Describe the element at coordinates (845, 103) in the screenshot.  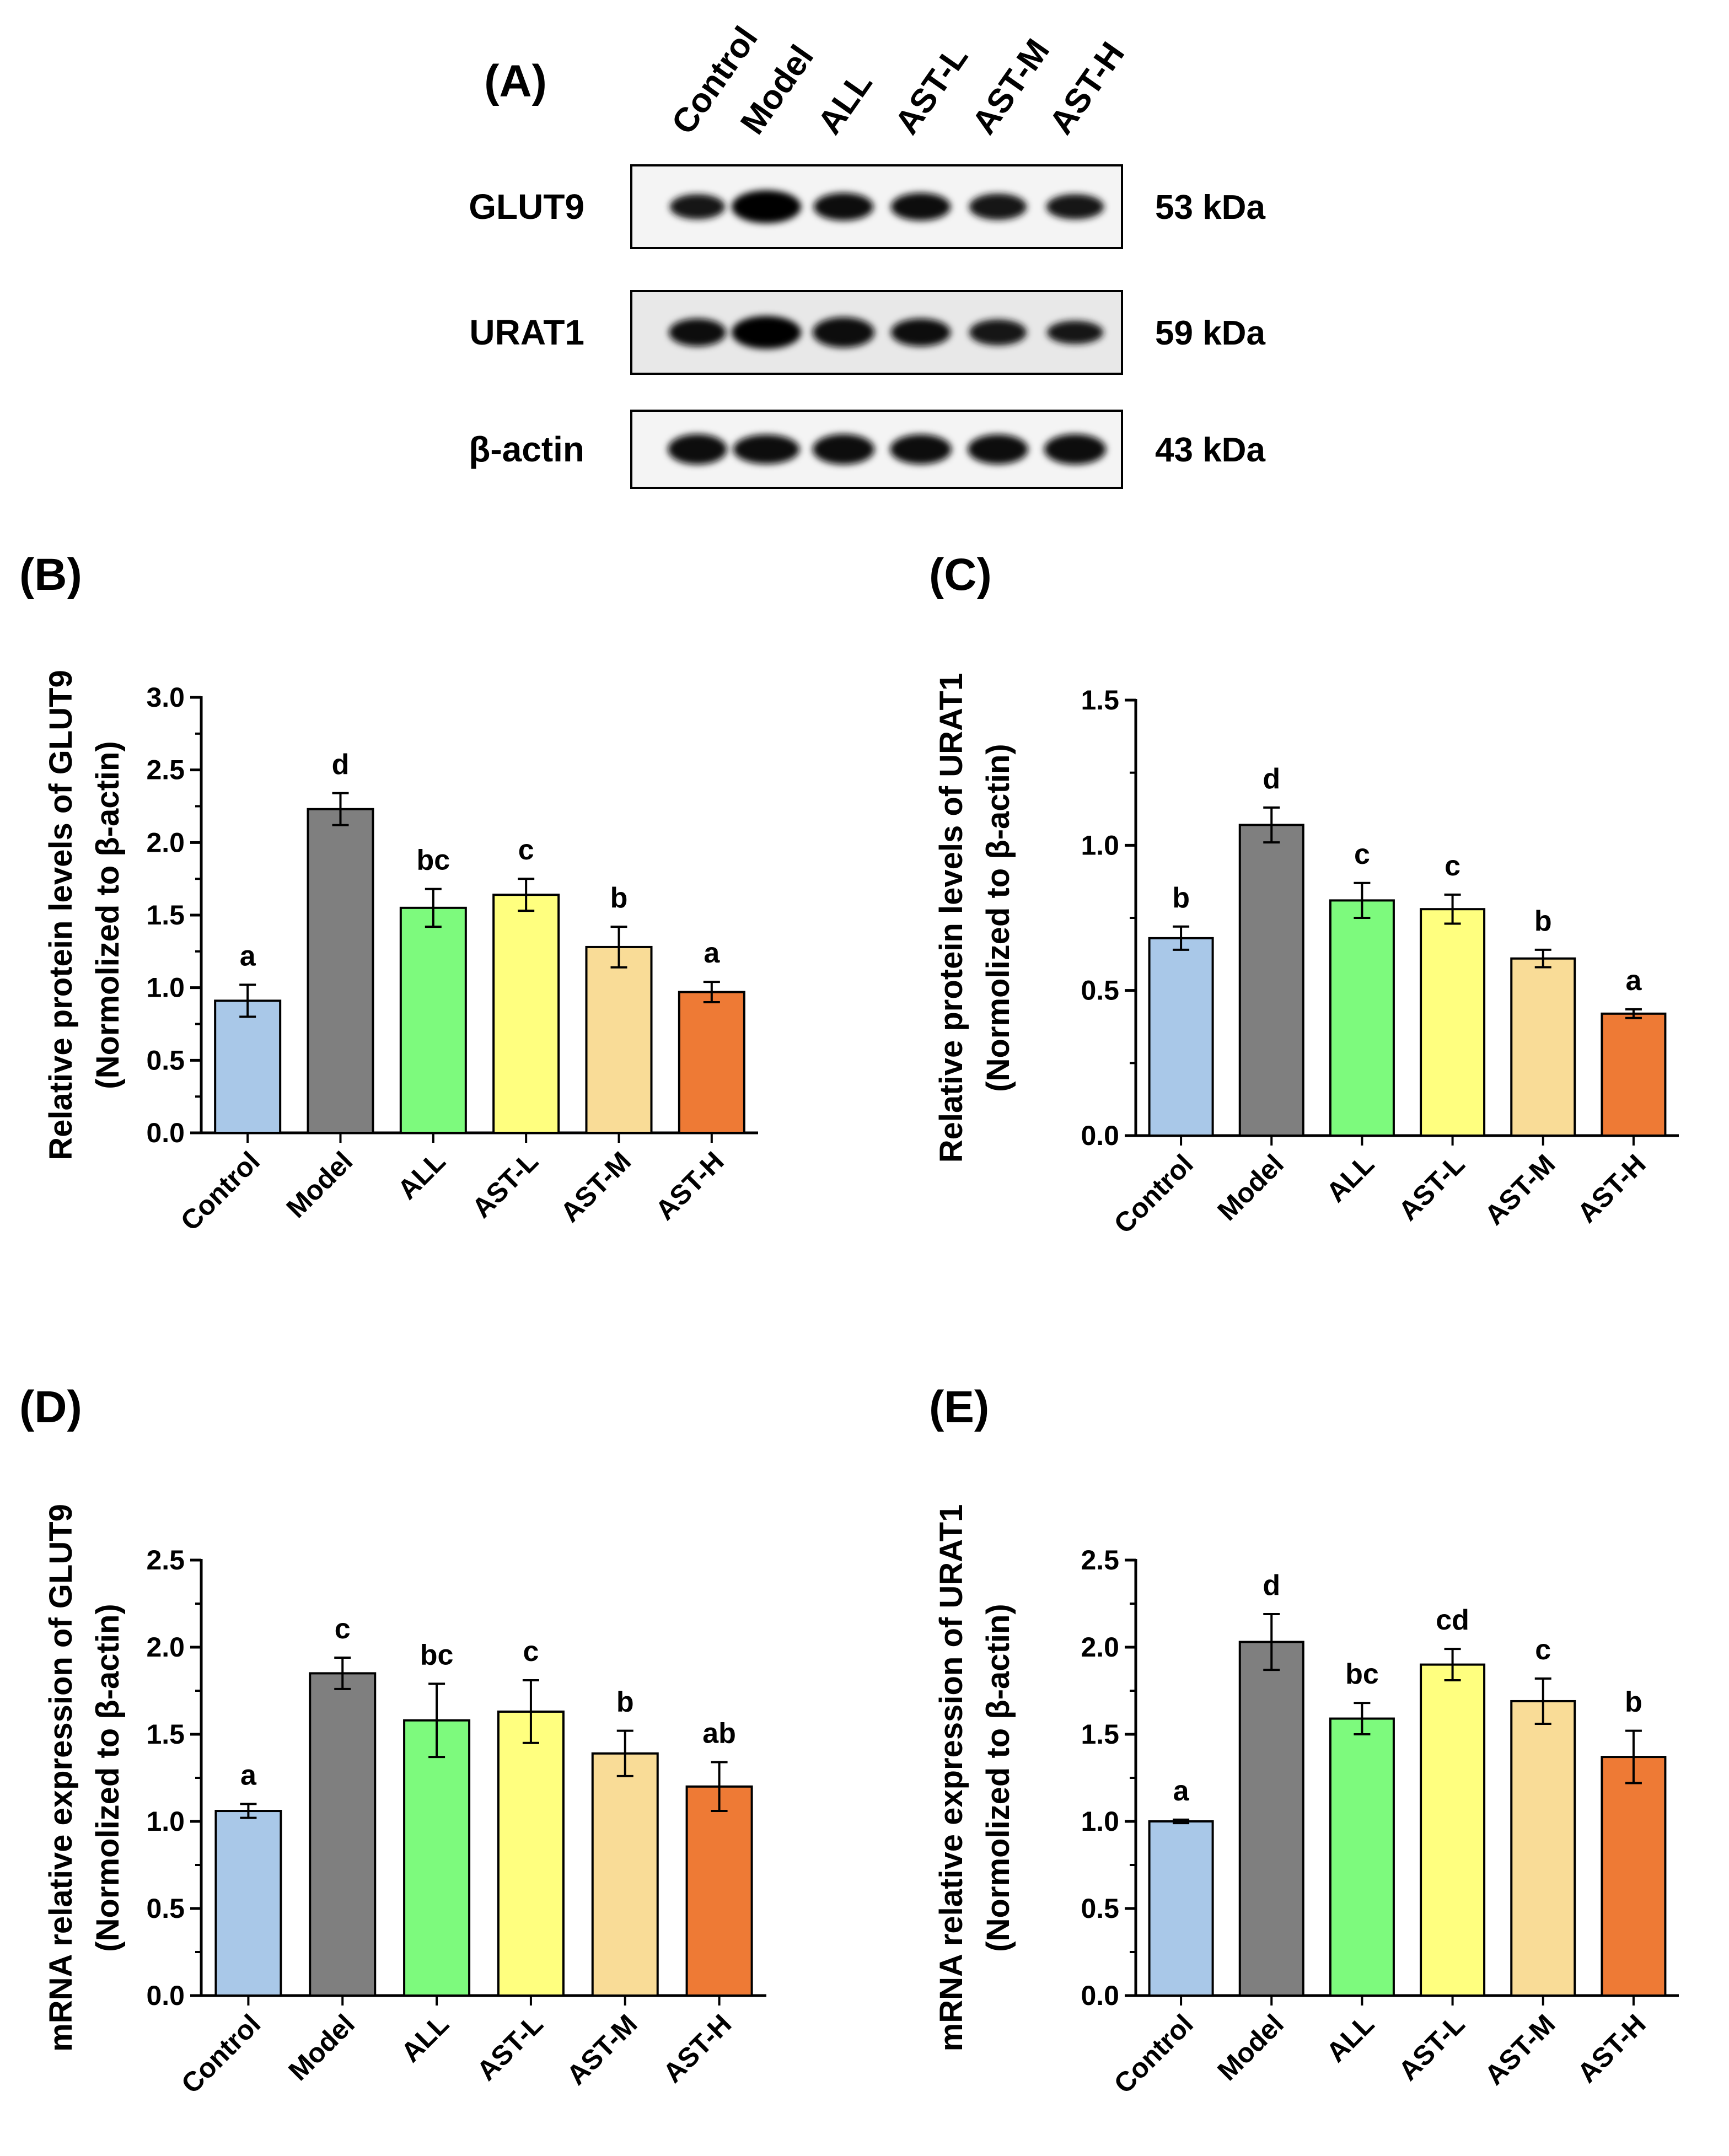
I see `lane-label: ALL` at that location.